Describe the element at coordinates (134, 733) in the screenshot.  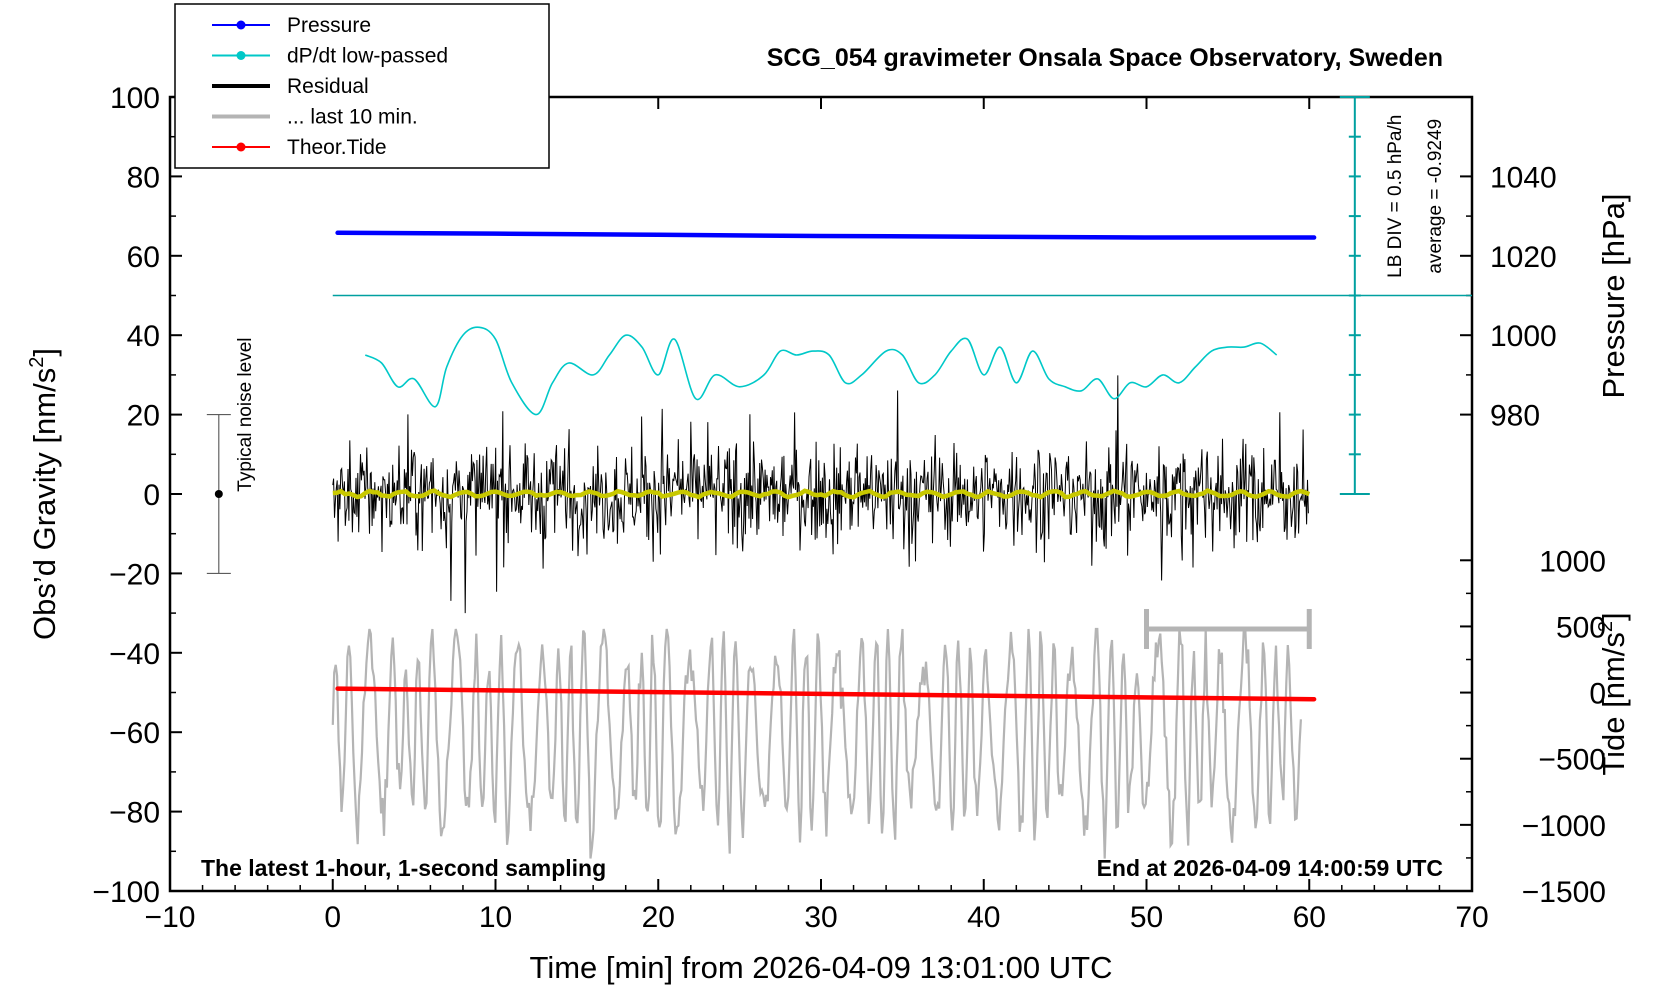
I see `y-tick-label: −60` at that location.